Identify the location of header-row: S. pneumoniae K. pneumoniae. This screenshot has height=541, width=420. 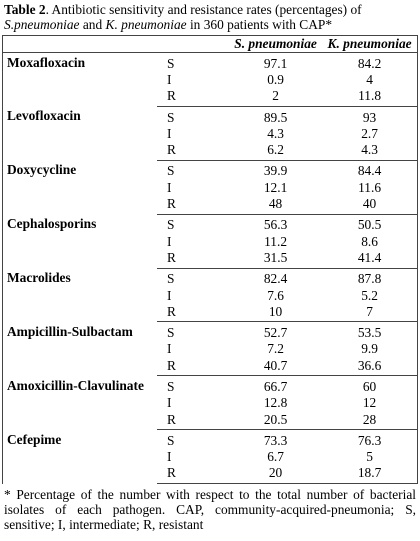
(210, 44).